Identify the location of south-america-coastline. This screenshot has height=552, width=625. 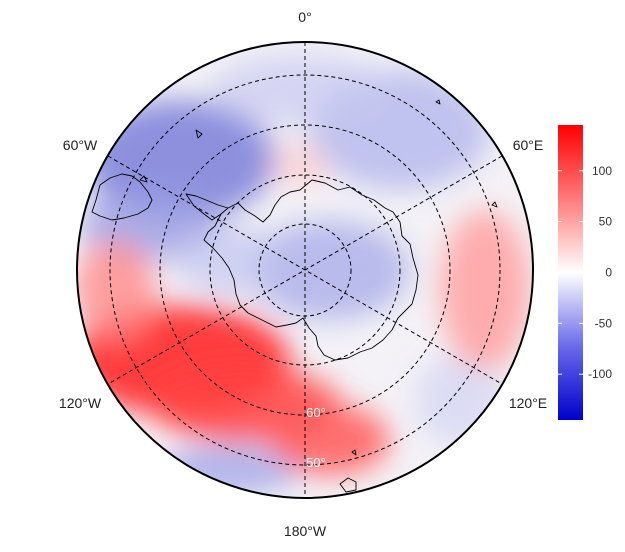
(122, 197).